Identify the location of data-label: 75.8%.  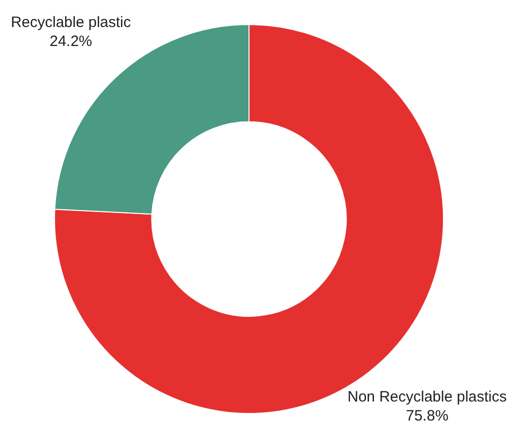
(427, 415).